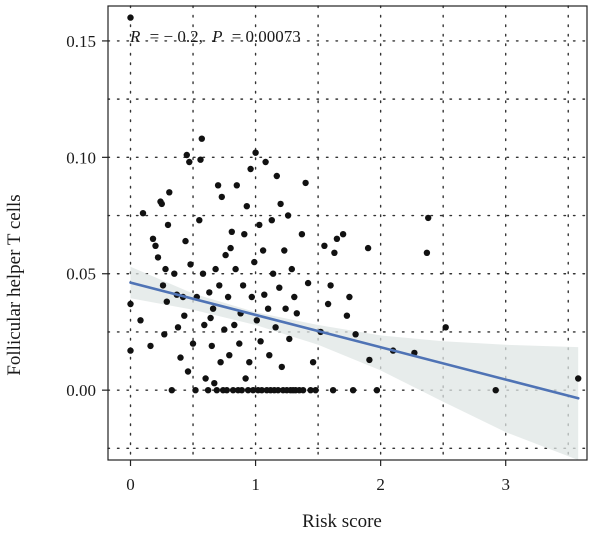  Describe the element at coordinates (342, 521) in the screenshot. I see `x-axis-label: Risk score` at that location.